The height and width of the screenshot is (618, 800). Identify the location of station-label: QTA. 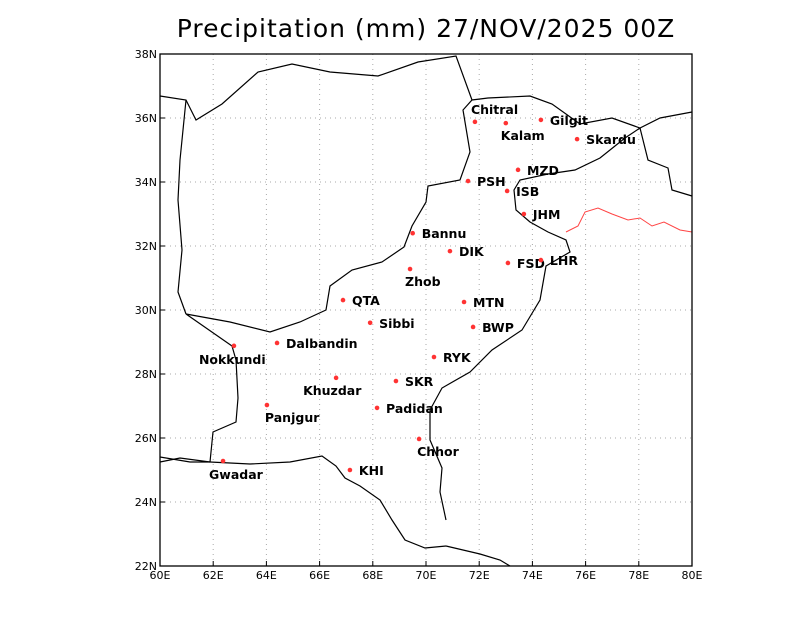
(366, 300).